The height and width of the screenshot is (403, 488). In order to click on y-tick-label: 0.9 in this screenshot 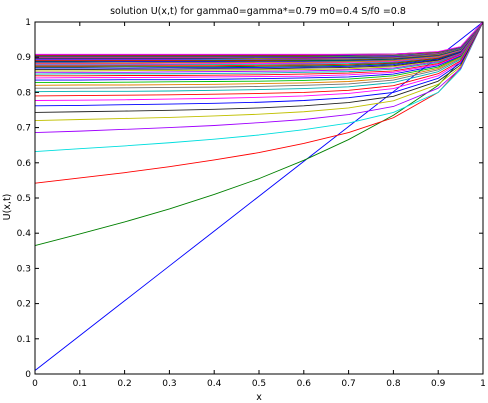, I will do `click(24, 58)`.